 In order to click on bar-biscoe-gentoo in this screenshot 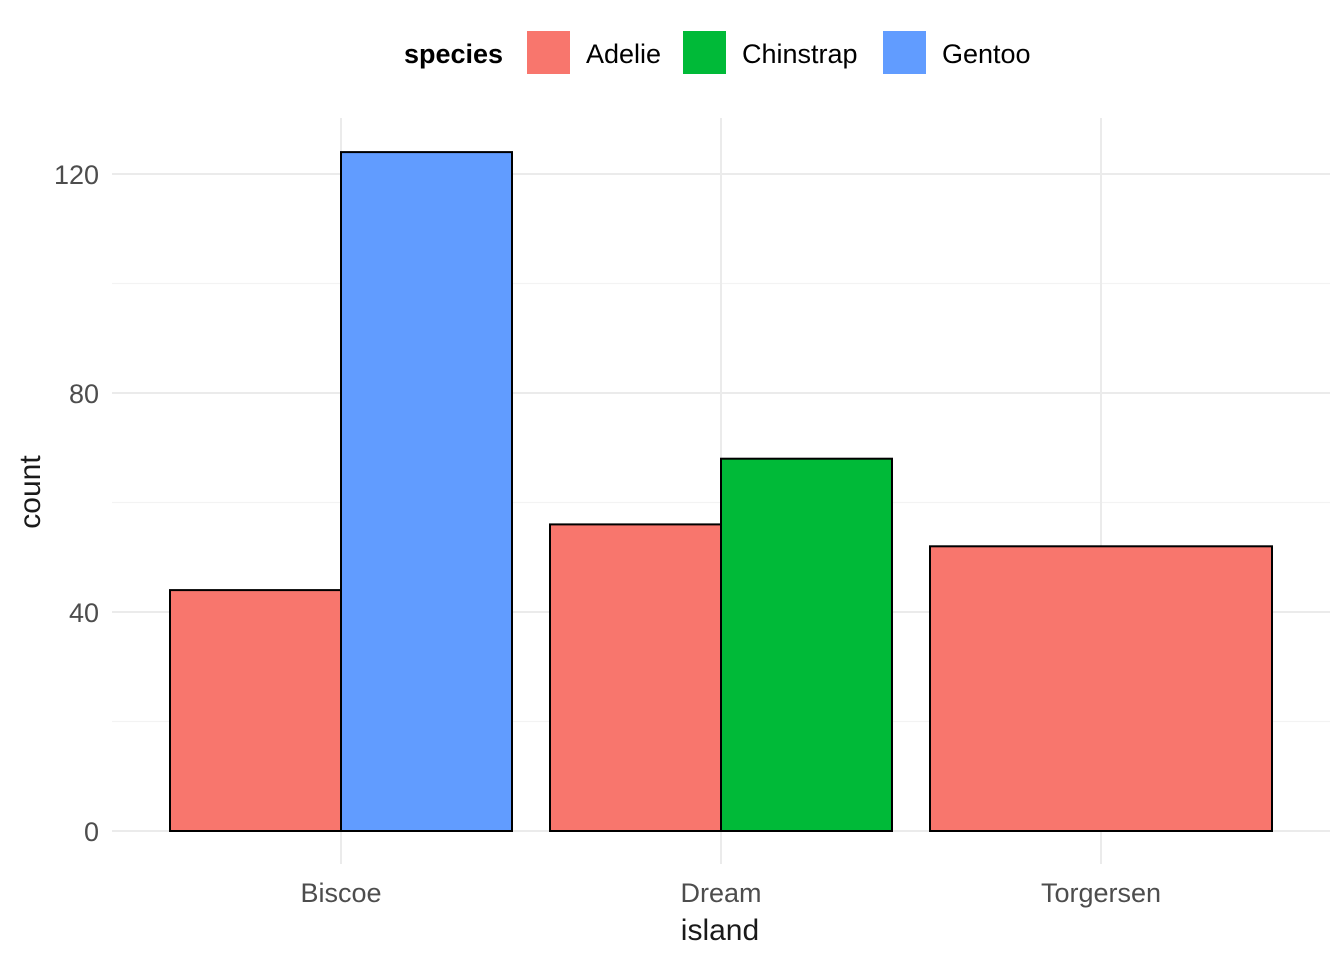, I will do `click(426, 492)`.